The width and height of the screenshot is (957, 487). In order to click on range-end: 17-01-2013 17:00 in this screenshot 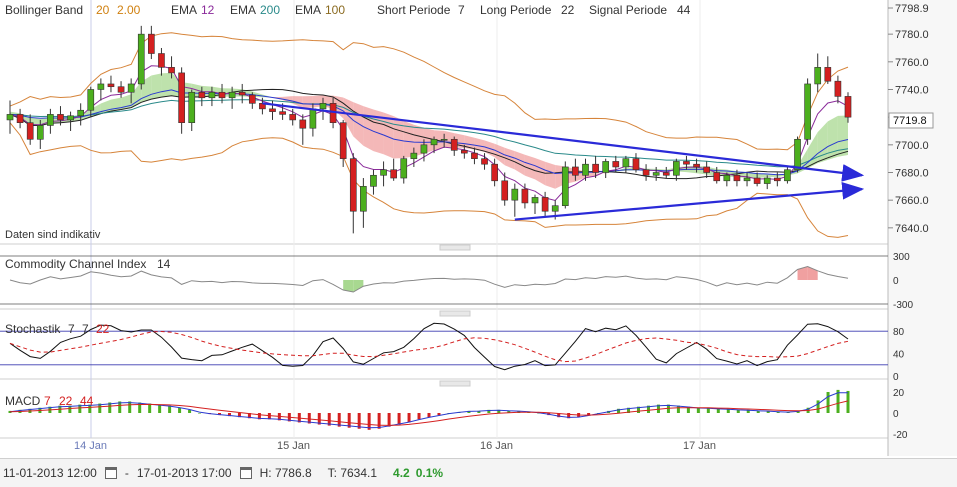, I will do `click(184, 473)`.